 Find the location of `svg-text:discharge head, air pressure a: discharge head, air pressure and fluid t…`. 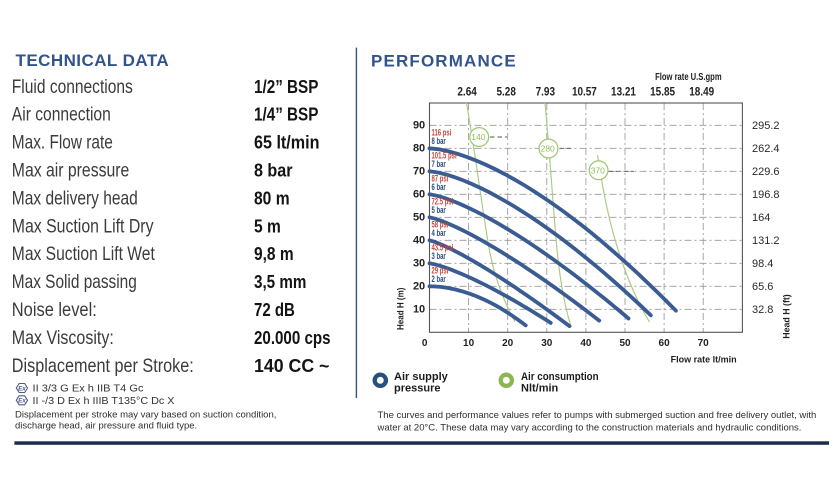

svg-text:discharge head, air pressure a: discharge head, air pressure and fluid t… is located at coordinates (106, 426).